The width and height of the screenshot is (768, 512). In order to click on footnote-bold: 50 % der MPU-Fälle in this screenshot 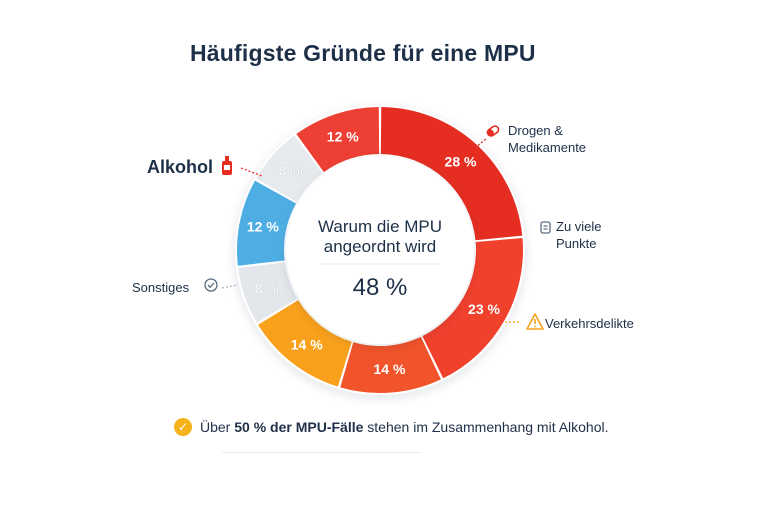, I will do `click(299, 427)`.